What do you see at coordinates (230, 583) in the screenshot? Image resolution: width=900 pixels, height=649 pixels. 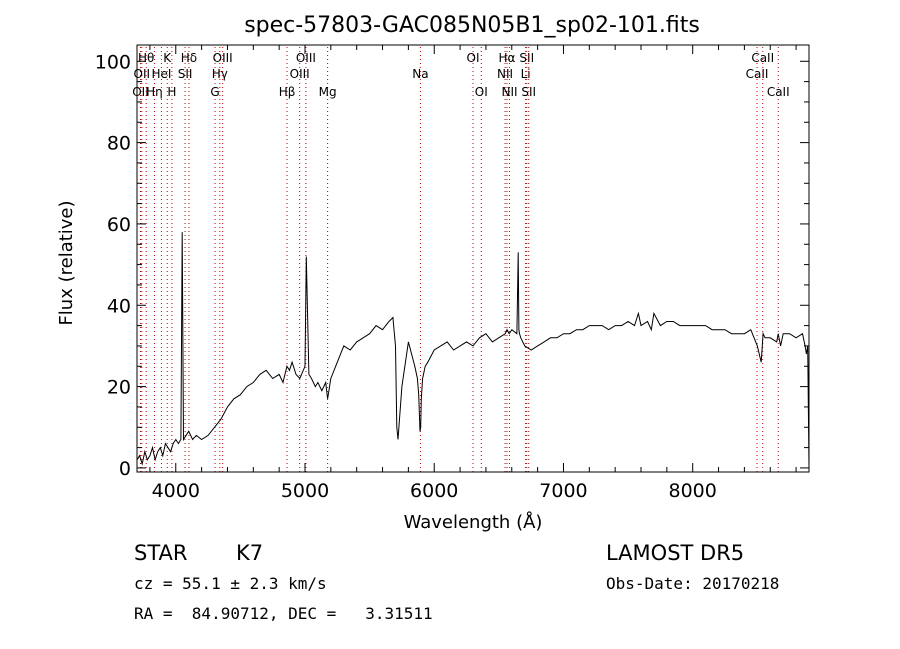 I see `redshift-text: cz = 55.1 ± 2.3 km/s` at bounding box center [230, 583].